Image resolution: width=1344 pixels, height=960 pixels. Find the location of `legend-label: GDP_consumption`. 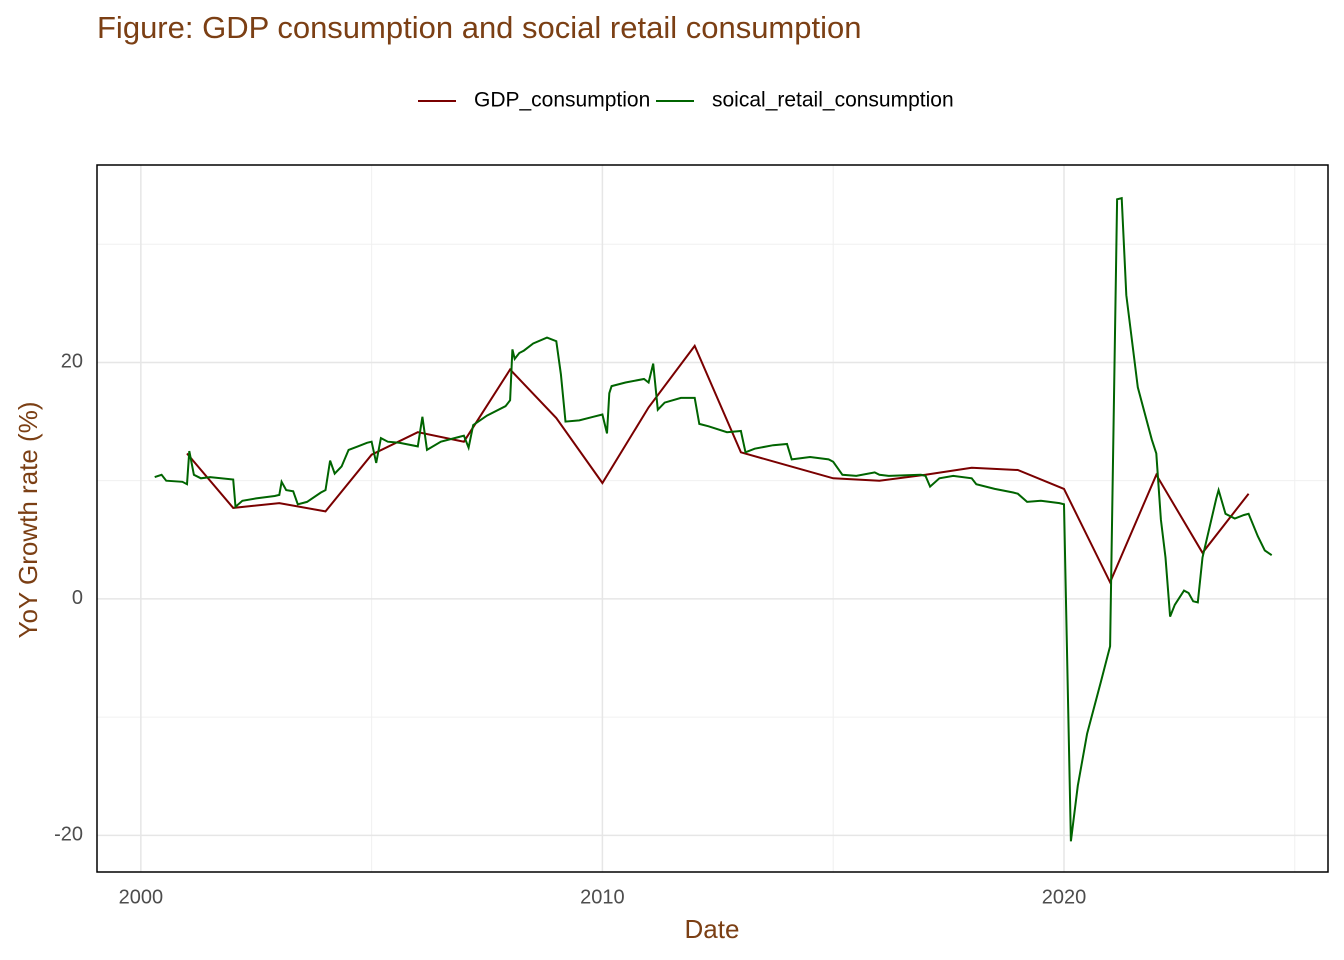

legend-label: GDP_consumption is located at coordinates (562, 100).